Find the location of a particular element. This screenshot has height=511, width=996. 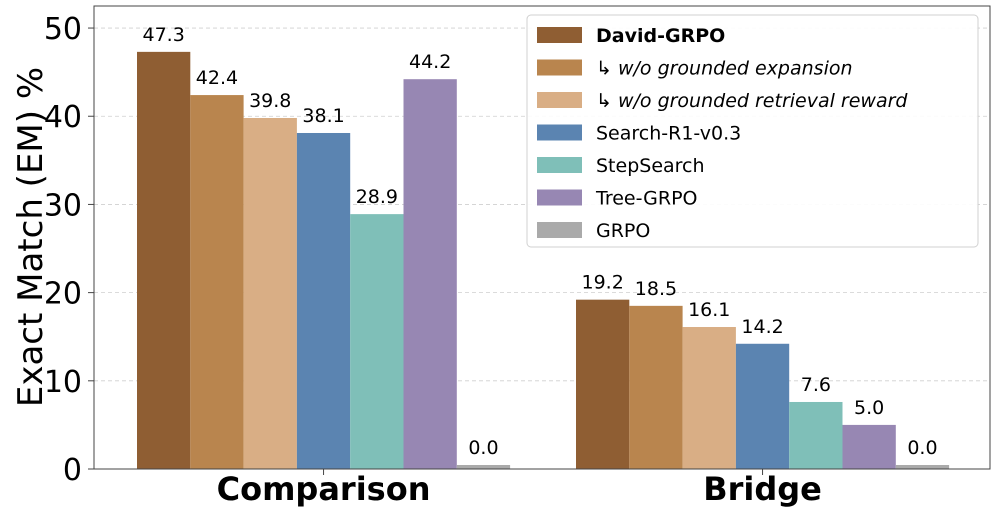

data-label: 38.1 is located at coordinates (323, 116).